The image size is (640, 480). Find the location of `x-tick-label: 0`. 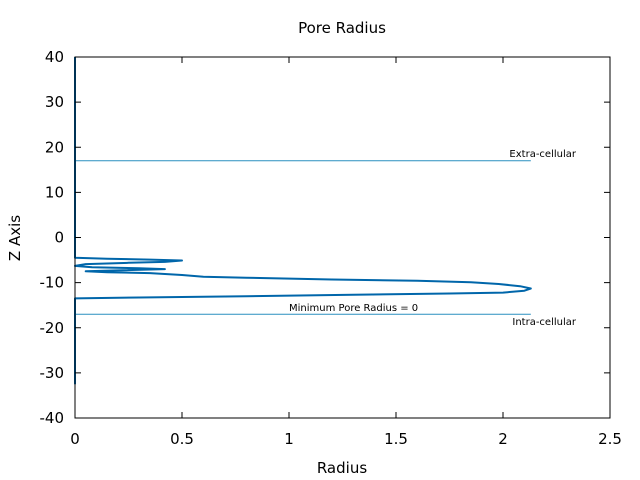

x-tick-label: 0 is located at coordinates (75, 439).